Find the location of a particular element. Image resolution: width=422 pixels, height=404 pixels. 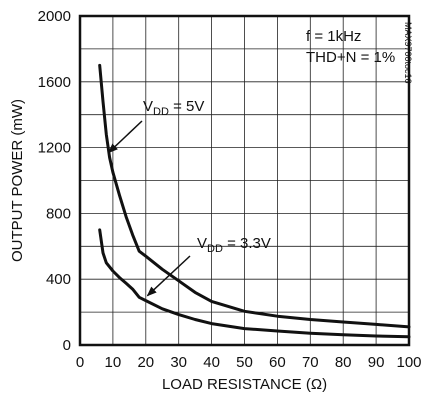

figure-code-label: MAX9700toc16 is located at coordinates (408, 53).